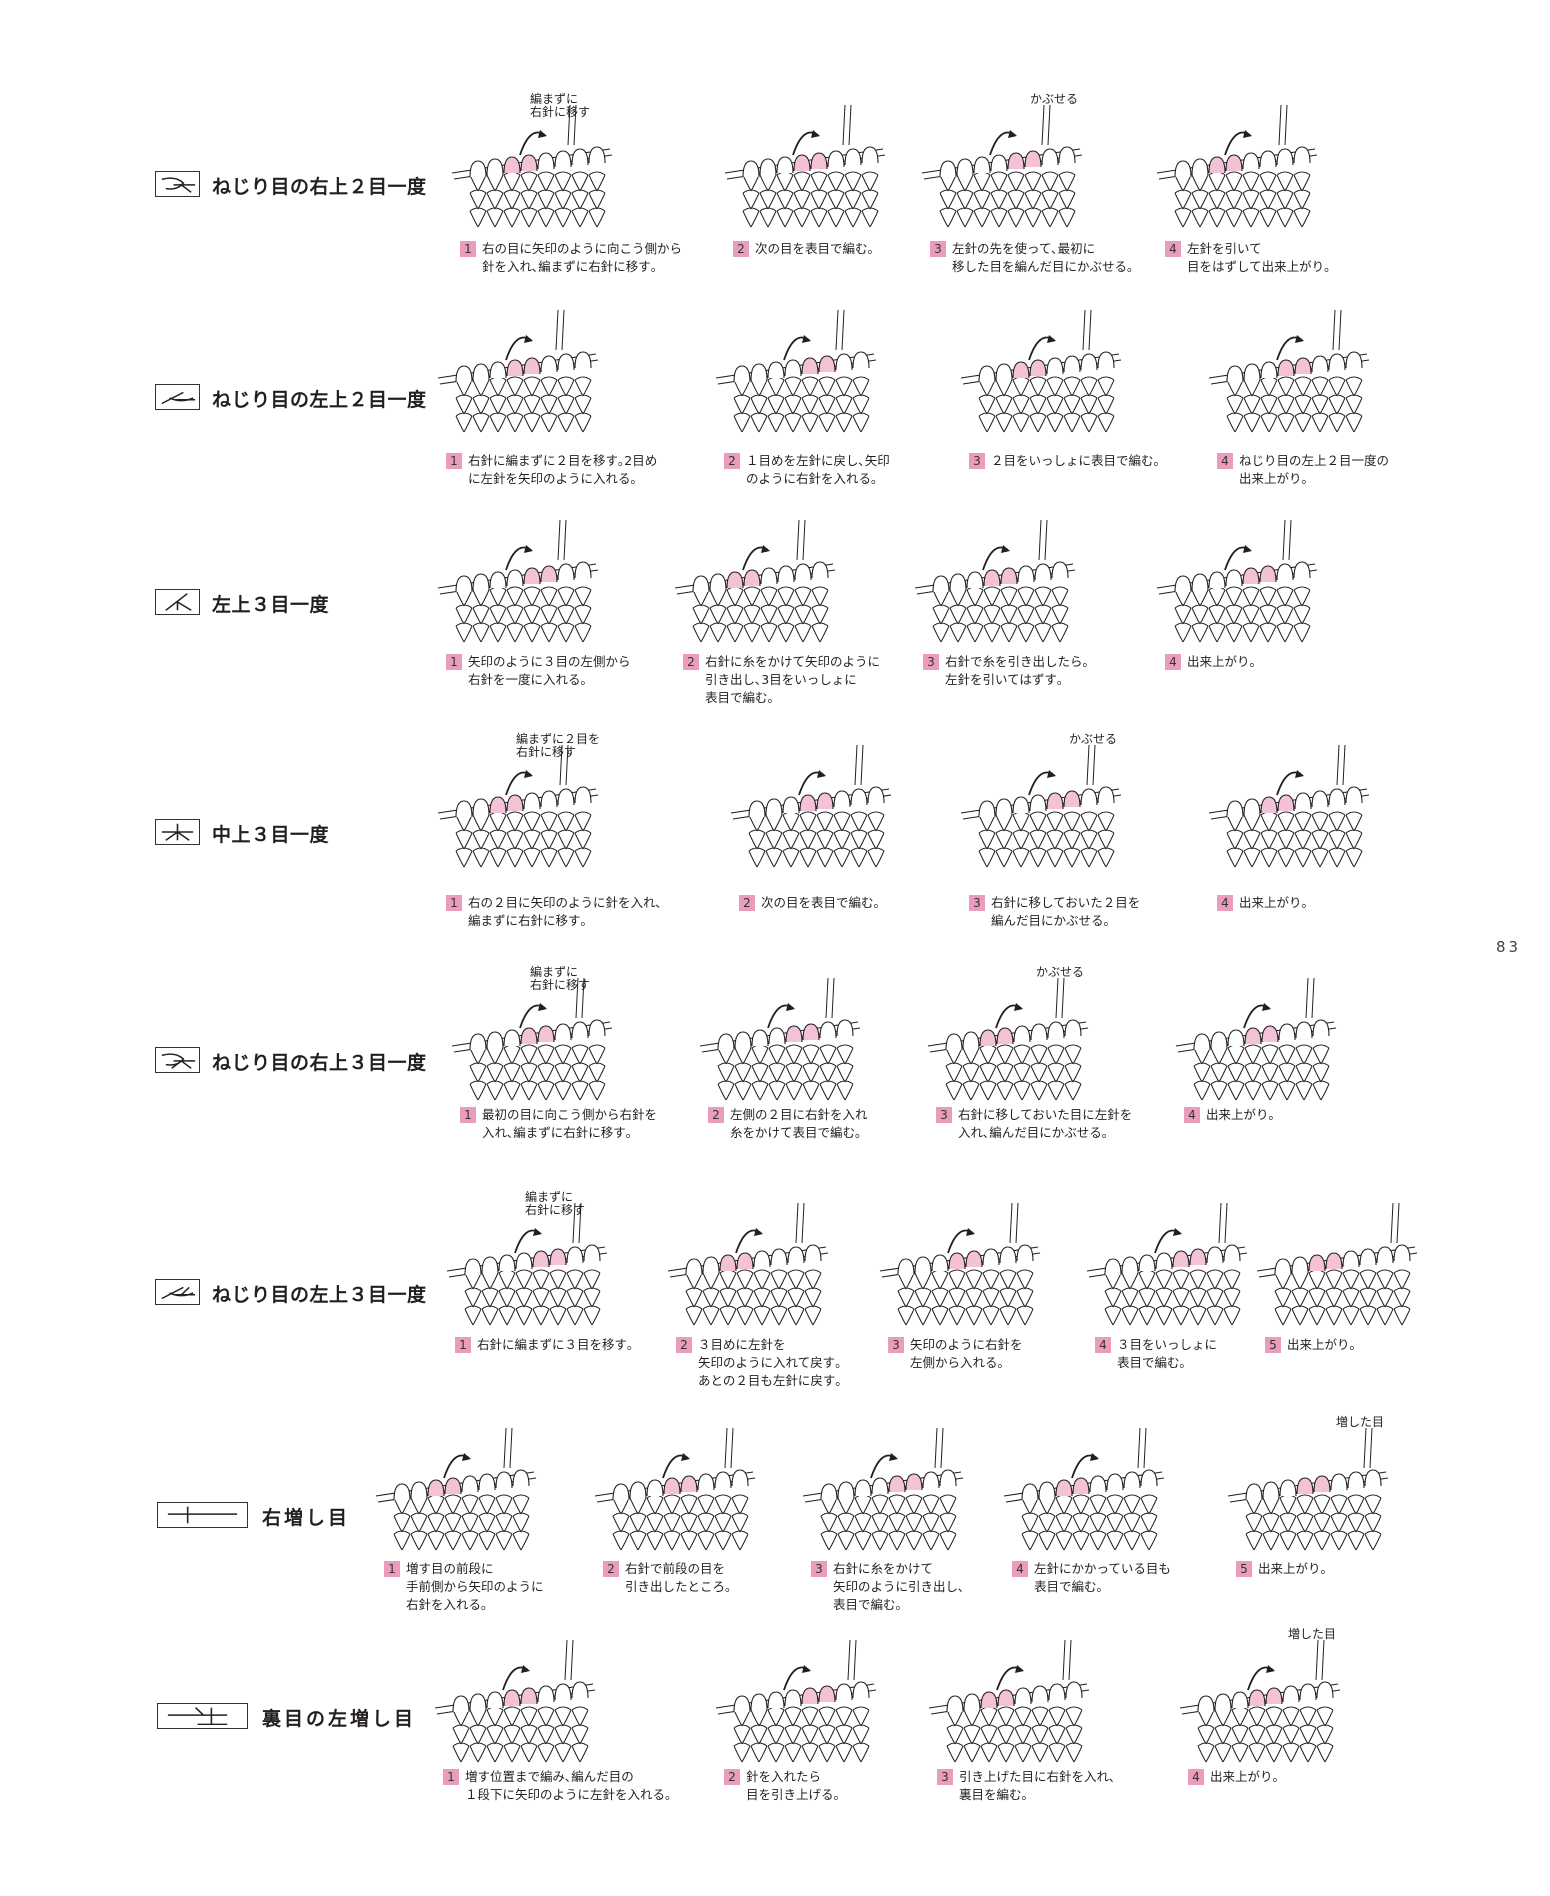  What do you see at coordinates (820, 902) in the screenshot?
I see `step-text: 次の目を表目で編む｡` at bounding box center [820, 902].